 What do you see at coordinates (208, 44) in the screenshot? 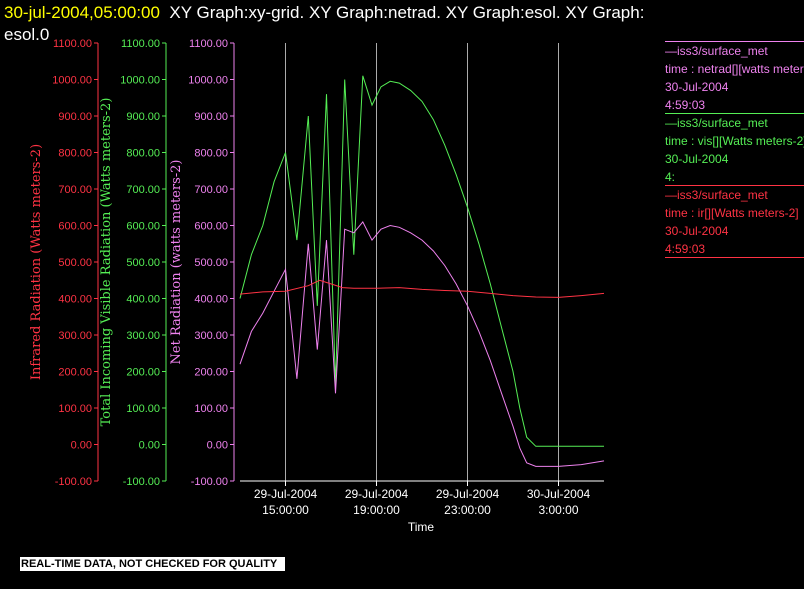
I see `y-tick-label-netrad: 1100.00` at bounding box center [208, 44].